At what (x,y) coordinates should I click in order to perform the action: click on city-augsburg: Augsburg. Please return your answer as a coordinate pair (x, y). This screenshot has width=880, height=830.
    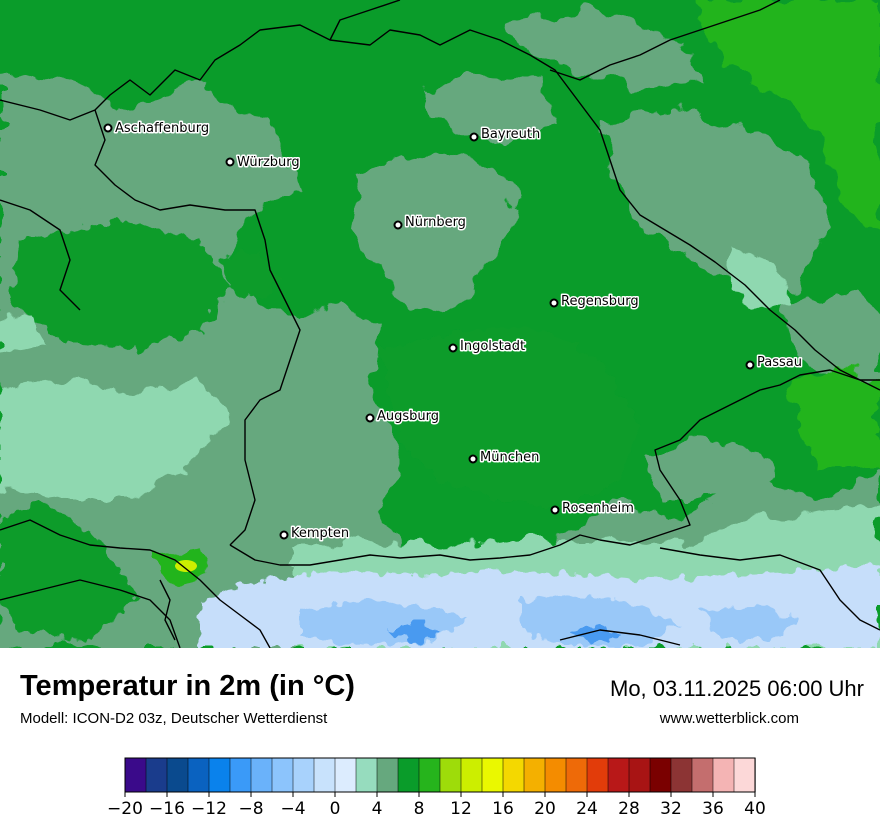
    Looking at the image, I should click on (403, 417).